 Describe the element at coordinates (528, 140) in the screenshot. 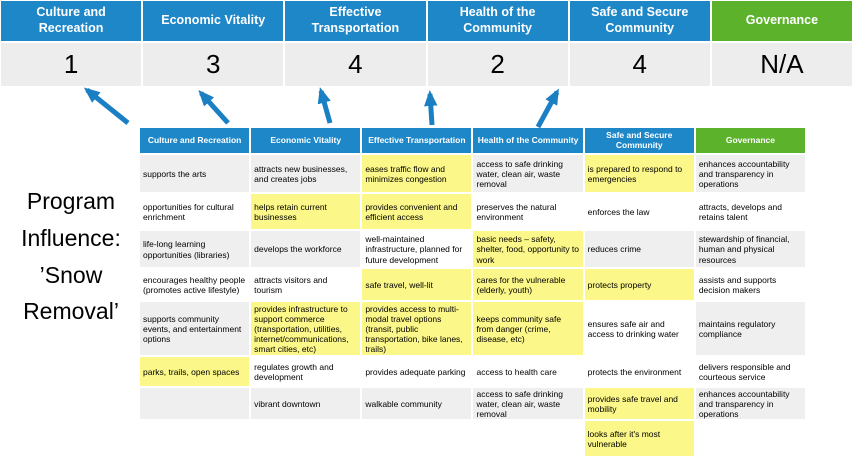

I see `matrix-header-health: Health of the Community` at that location.